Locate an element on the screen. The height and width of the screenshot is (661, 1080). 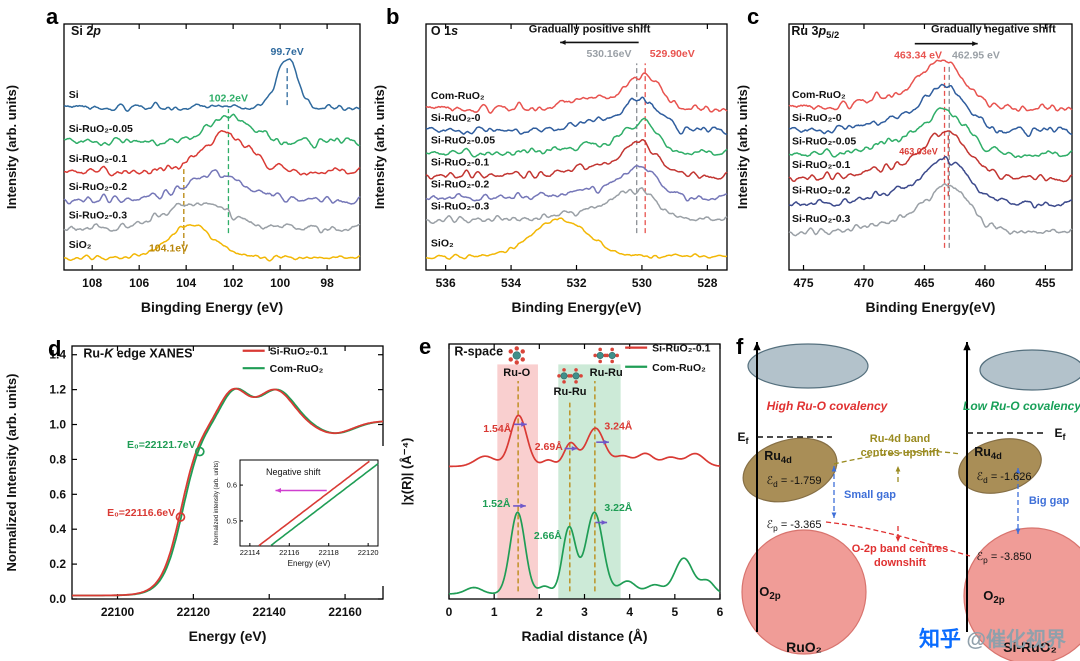
tspan-shape: Ru-4d band is located at coordinates (900, 439).